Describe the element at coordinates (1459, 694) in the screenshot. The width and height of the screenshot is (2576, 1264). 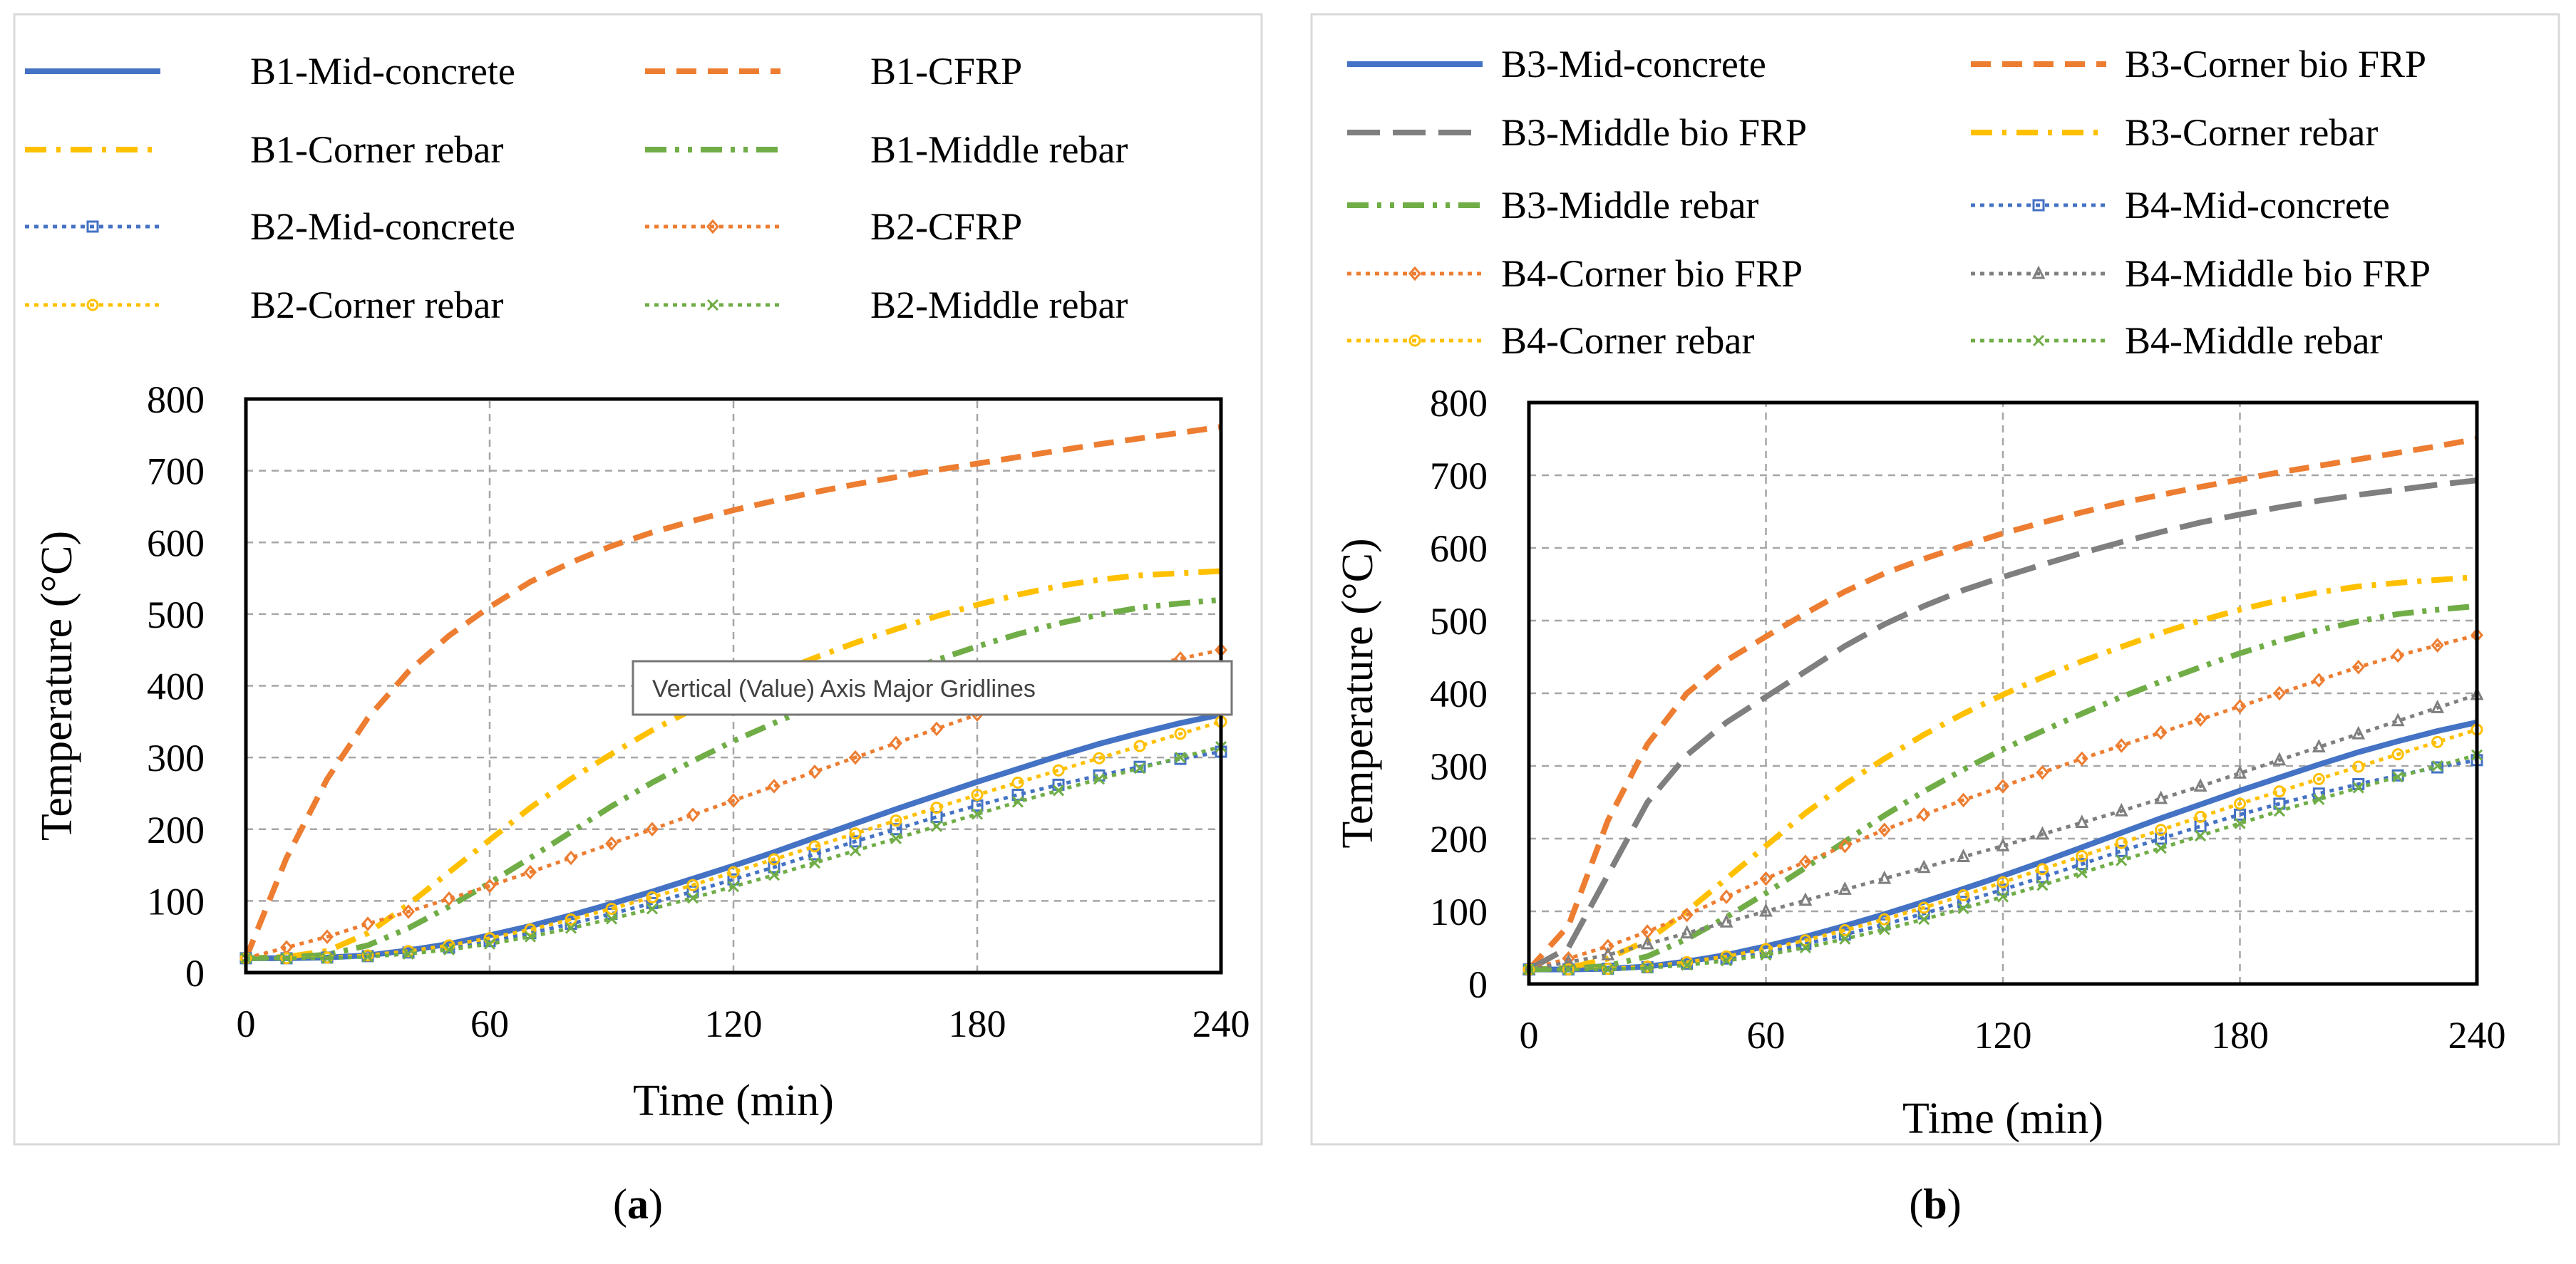
I see `y-tick-label: 400` at that location.